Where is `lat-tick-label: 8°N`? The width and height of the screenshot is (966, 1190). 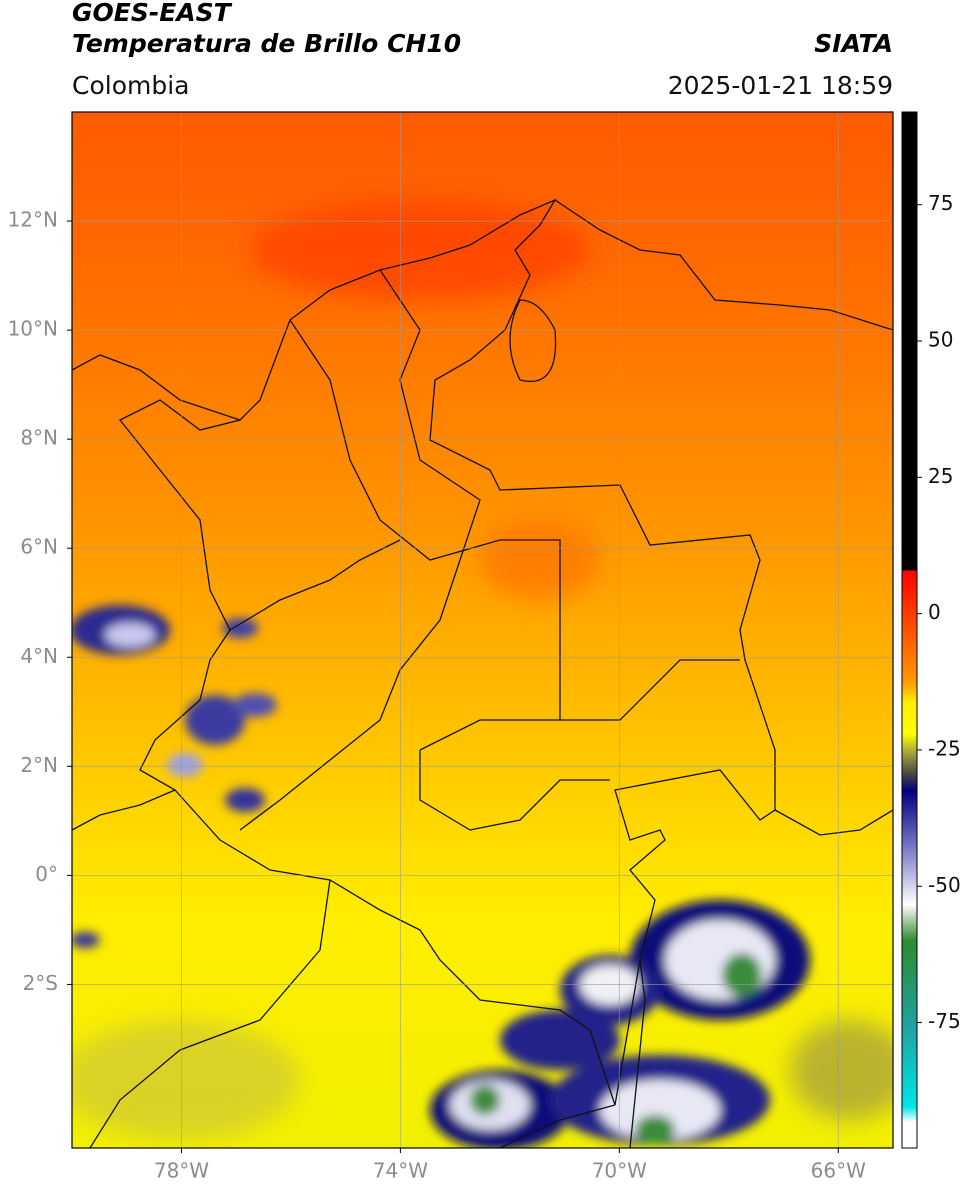
lat-tick-label: 8°N is located at coordinates (39, 438).